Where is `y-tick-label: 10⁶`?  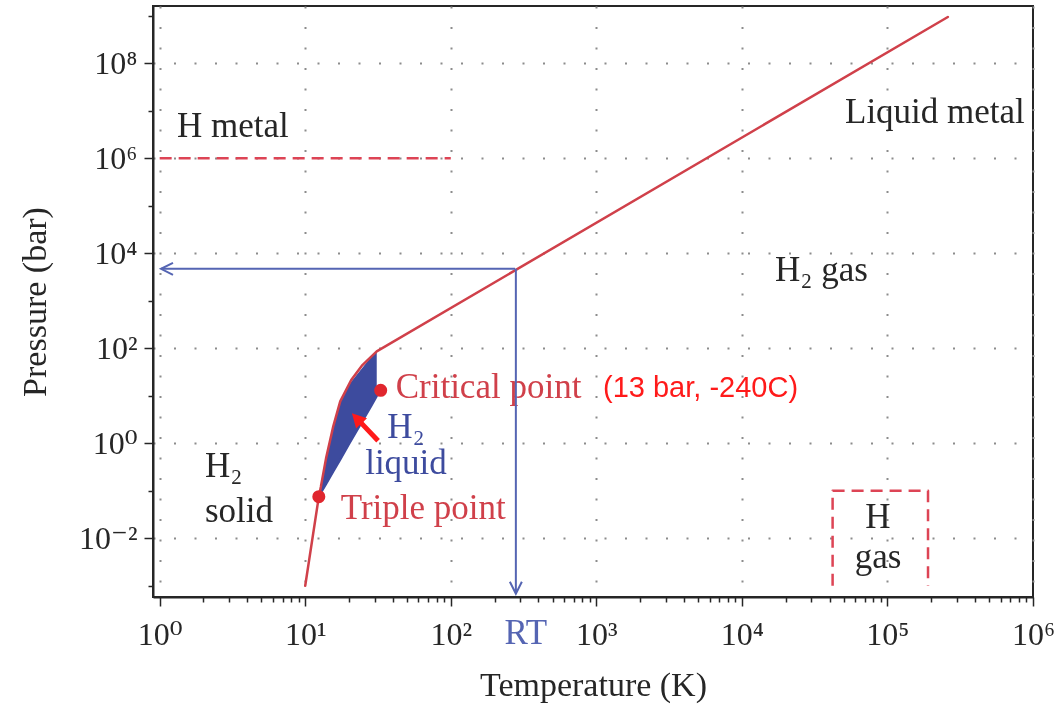 y-tick-label: 10⁶ is located at coordinates (116, 157).